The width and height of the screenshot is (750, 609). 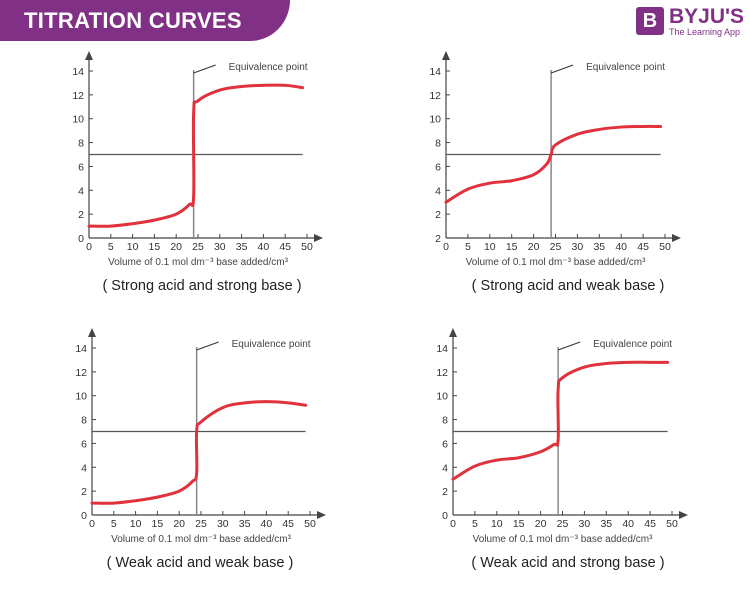 What do you see at coordinates (133, 20) in the screenshot?
I see `page-title: TITRATION CURVES` at bounding box center [133, 20].